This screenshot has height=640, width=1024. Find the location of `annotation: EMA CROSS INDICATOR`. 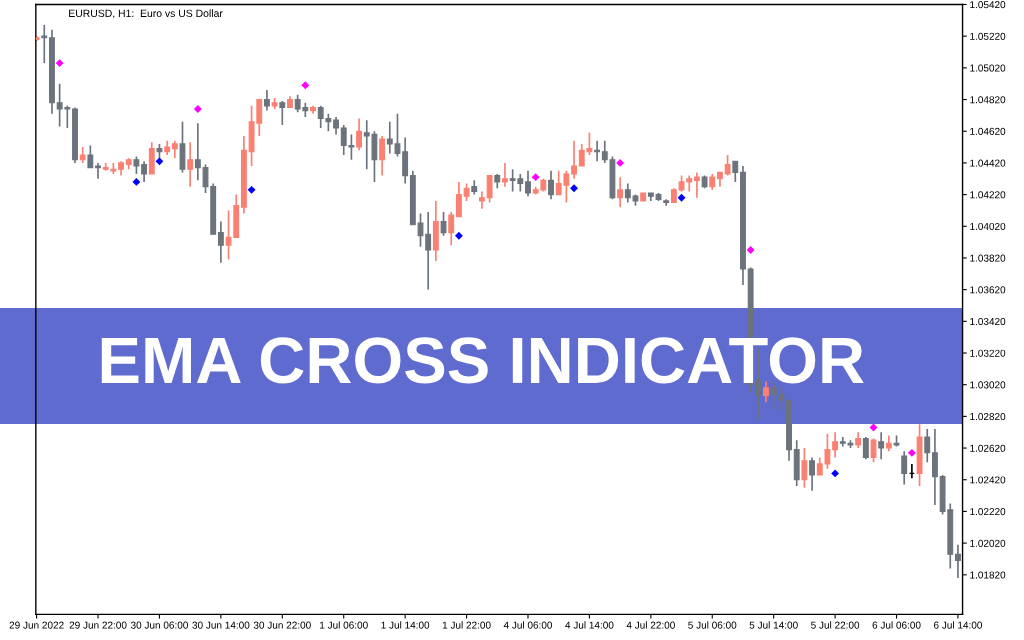

annotation: EMA CROSS INDICATOR is located at coordinates (482, 360).